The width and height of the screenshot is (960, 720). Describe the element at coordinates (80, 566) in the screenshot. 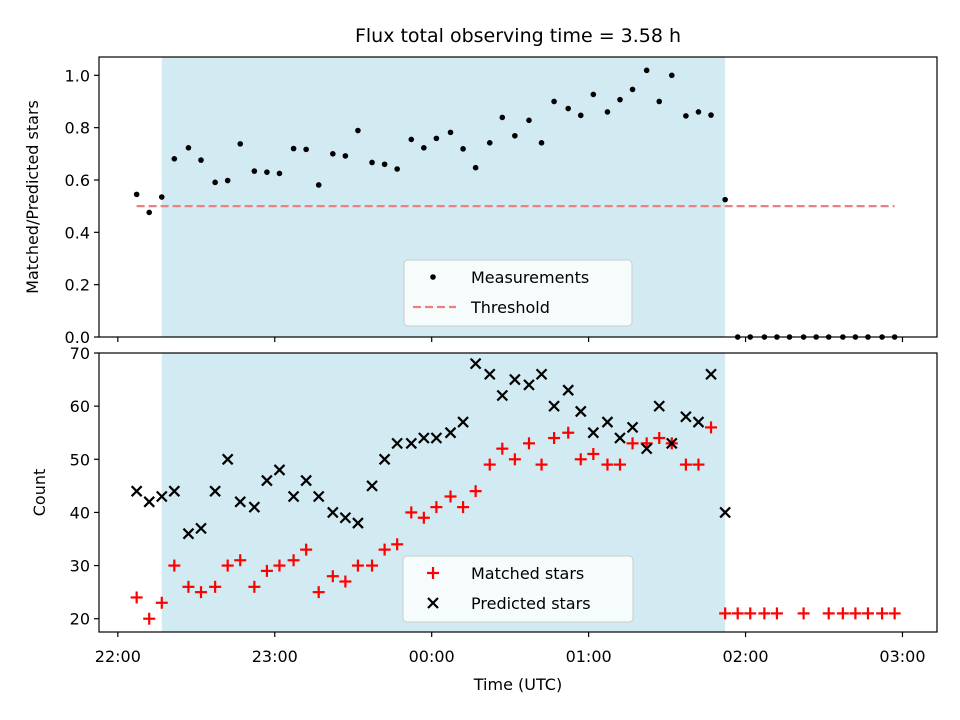

I see `y-tick-label: 30` at that location.